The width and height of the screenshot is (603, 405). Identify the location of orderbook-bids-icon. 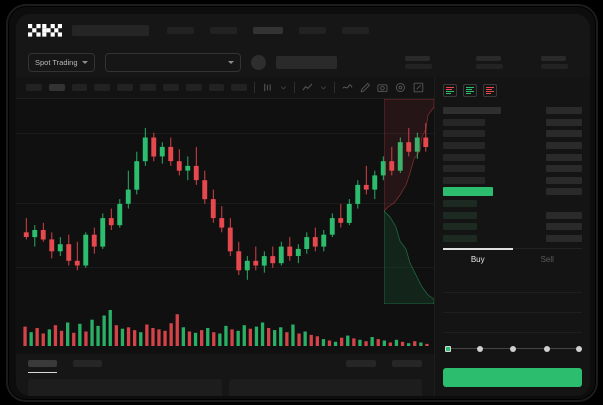
(470, 90).